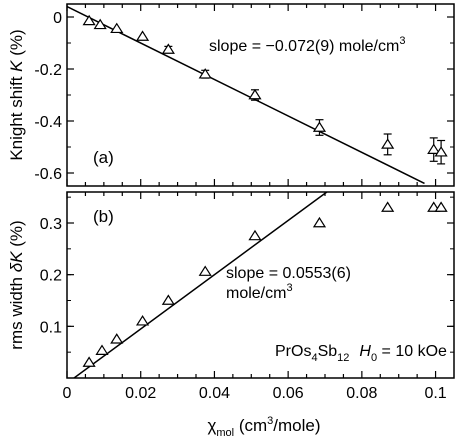 This screenshot has width=469, height=440. I want to click on x-label-post: /mole), so click(296, 425).